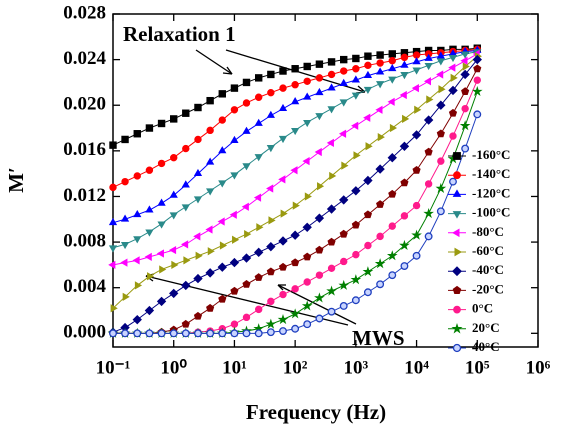 The width and height of the screenshot is (565, 437). Describe the element at coordinates (486, 346) in the screenshot. I see `legend-label: 40°C` at that location.